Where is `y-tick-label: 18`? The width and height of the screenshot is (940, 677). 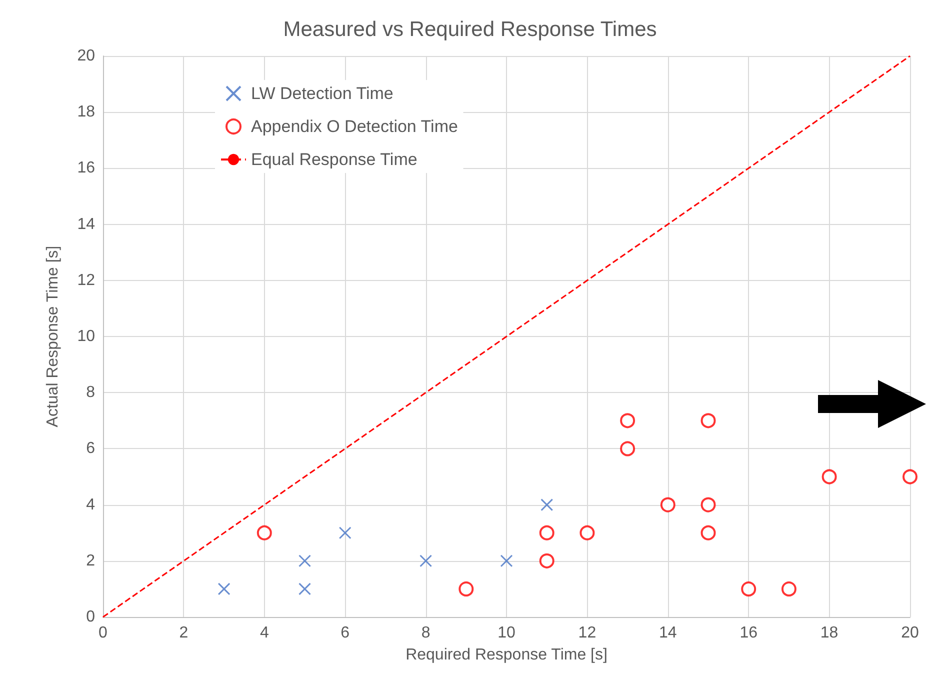 y-tick-label: 18 is located at coordinates (86, 112).